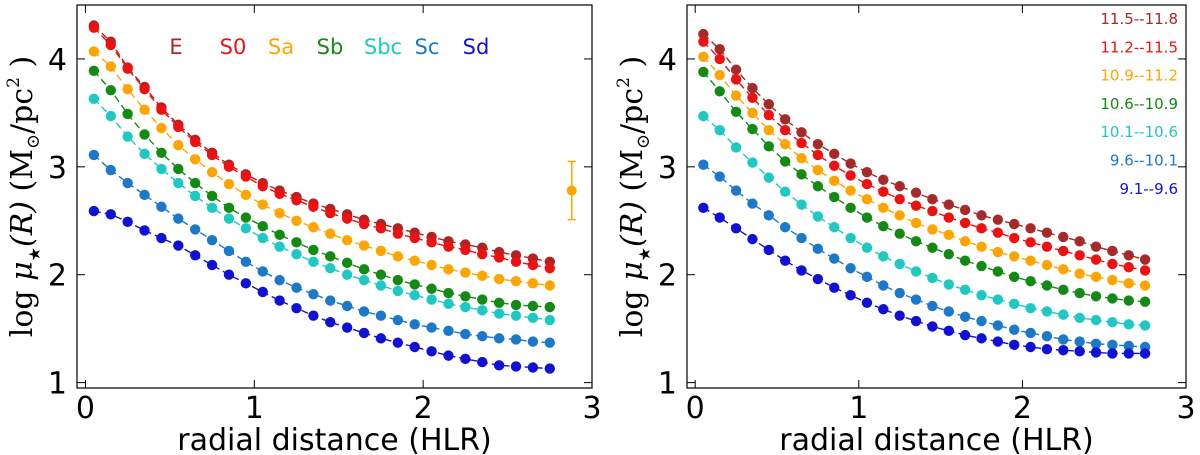 This screenshot has width=1200, height=455. What do you see at coordinates (14, 82) in the screenshot?
I see `y-label-sup: 2` at bounding box center [14, 82].